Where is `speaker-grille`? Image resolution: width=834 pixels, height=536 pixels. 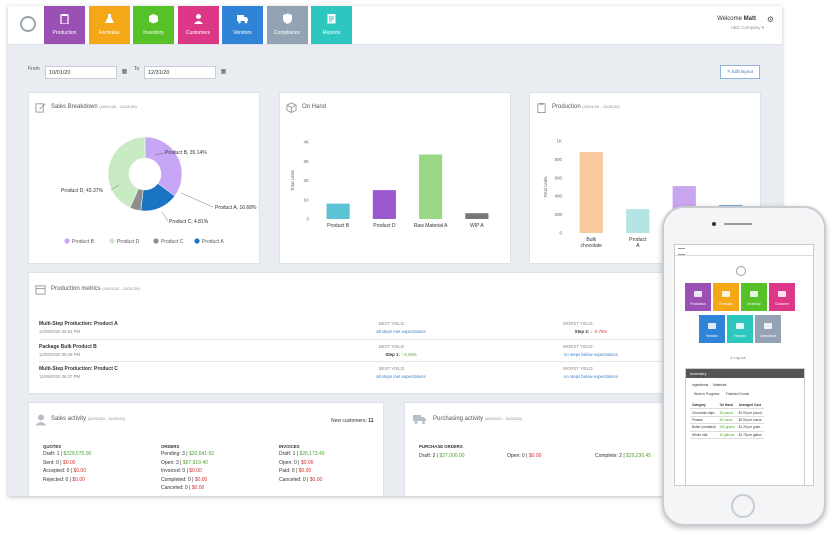 speaker-grille is located at coordinates (738, 224).